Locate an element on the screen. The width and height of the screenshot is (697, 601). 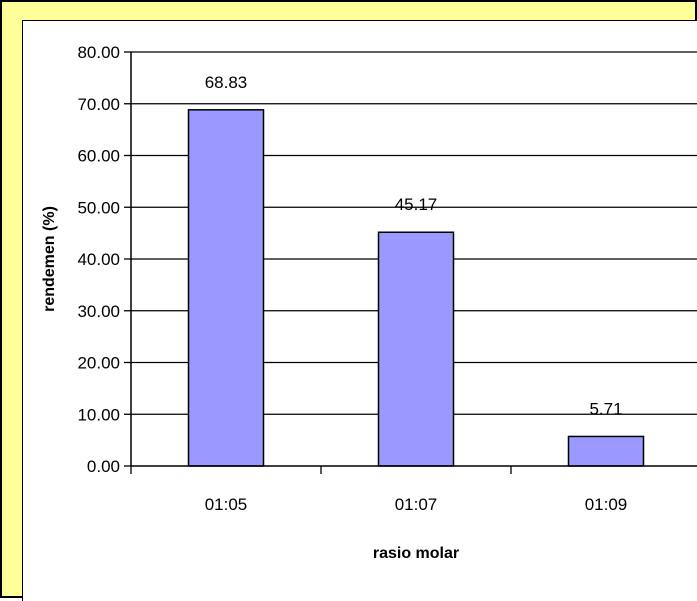
x-tick-label: 01:07 is located at coordinates (416, 504).